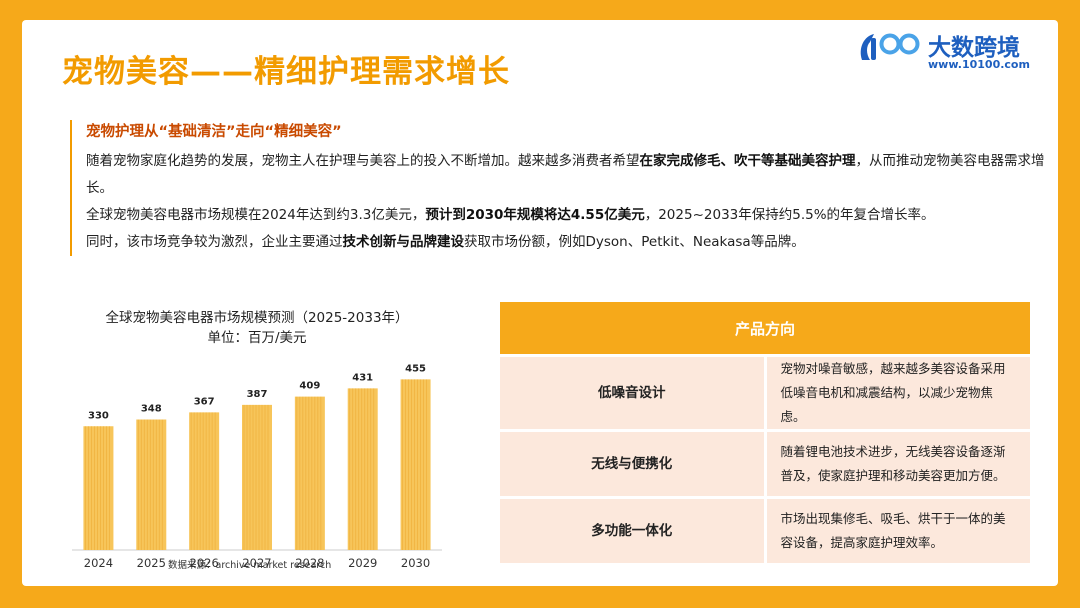 This screenshot has width=1080, height=608. What do you see at coordinates (415, 563) in the screenshot?
I see `x-tick-label: 2030` at bounding box center [415, 563].